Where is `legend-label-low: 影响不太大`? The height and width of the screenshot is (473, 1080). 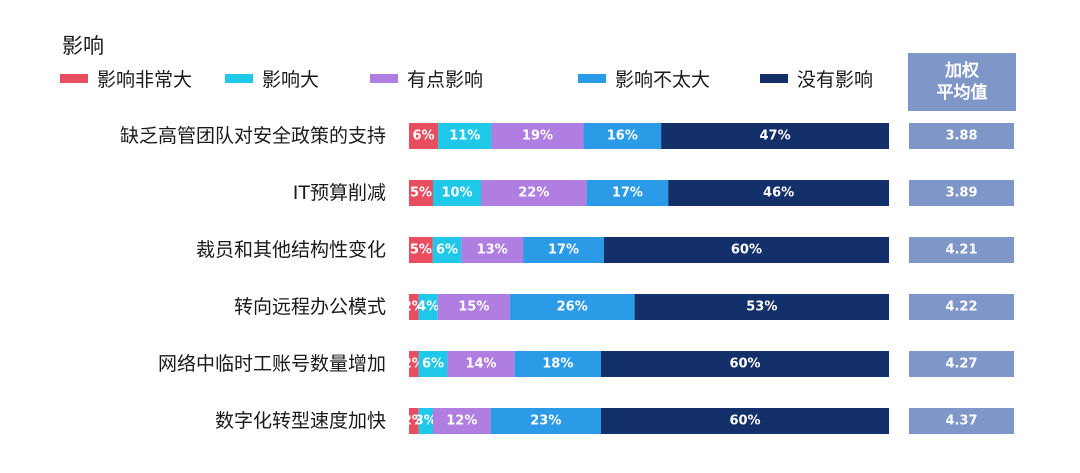 legend-label-low: 影响不太大 is located at coordinates (663, 79).